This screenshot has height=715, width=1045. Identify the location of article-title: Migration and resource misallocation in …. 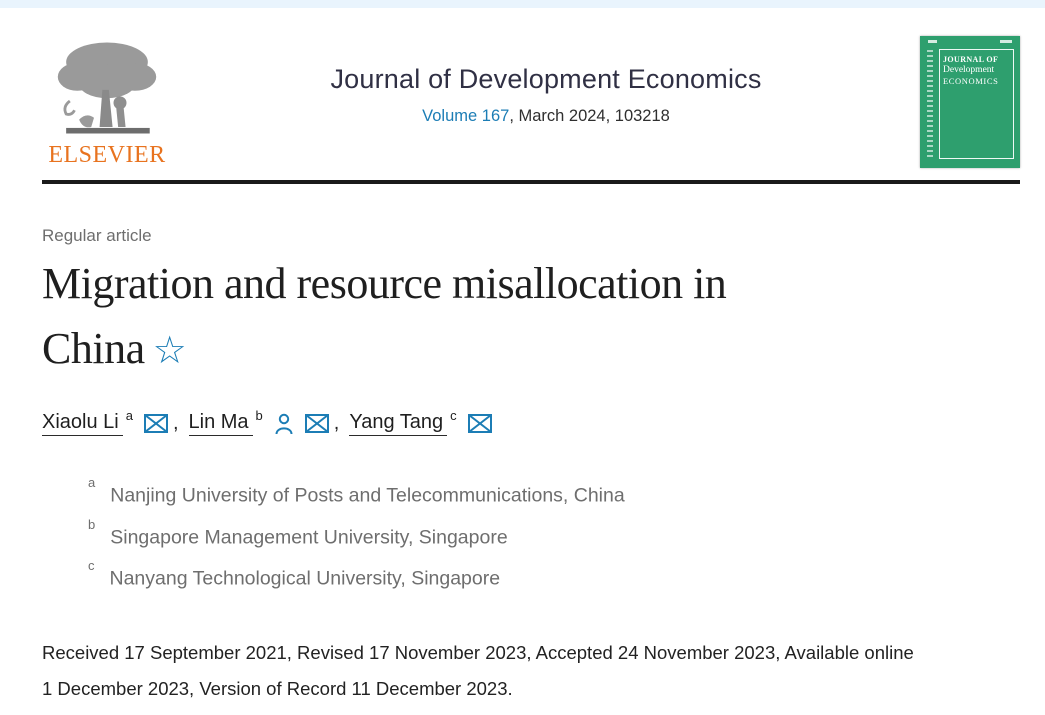
(432, 316).